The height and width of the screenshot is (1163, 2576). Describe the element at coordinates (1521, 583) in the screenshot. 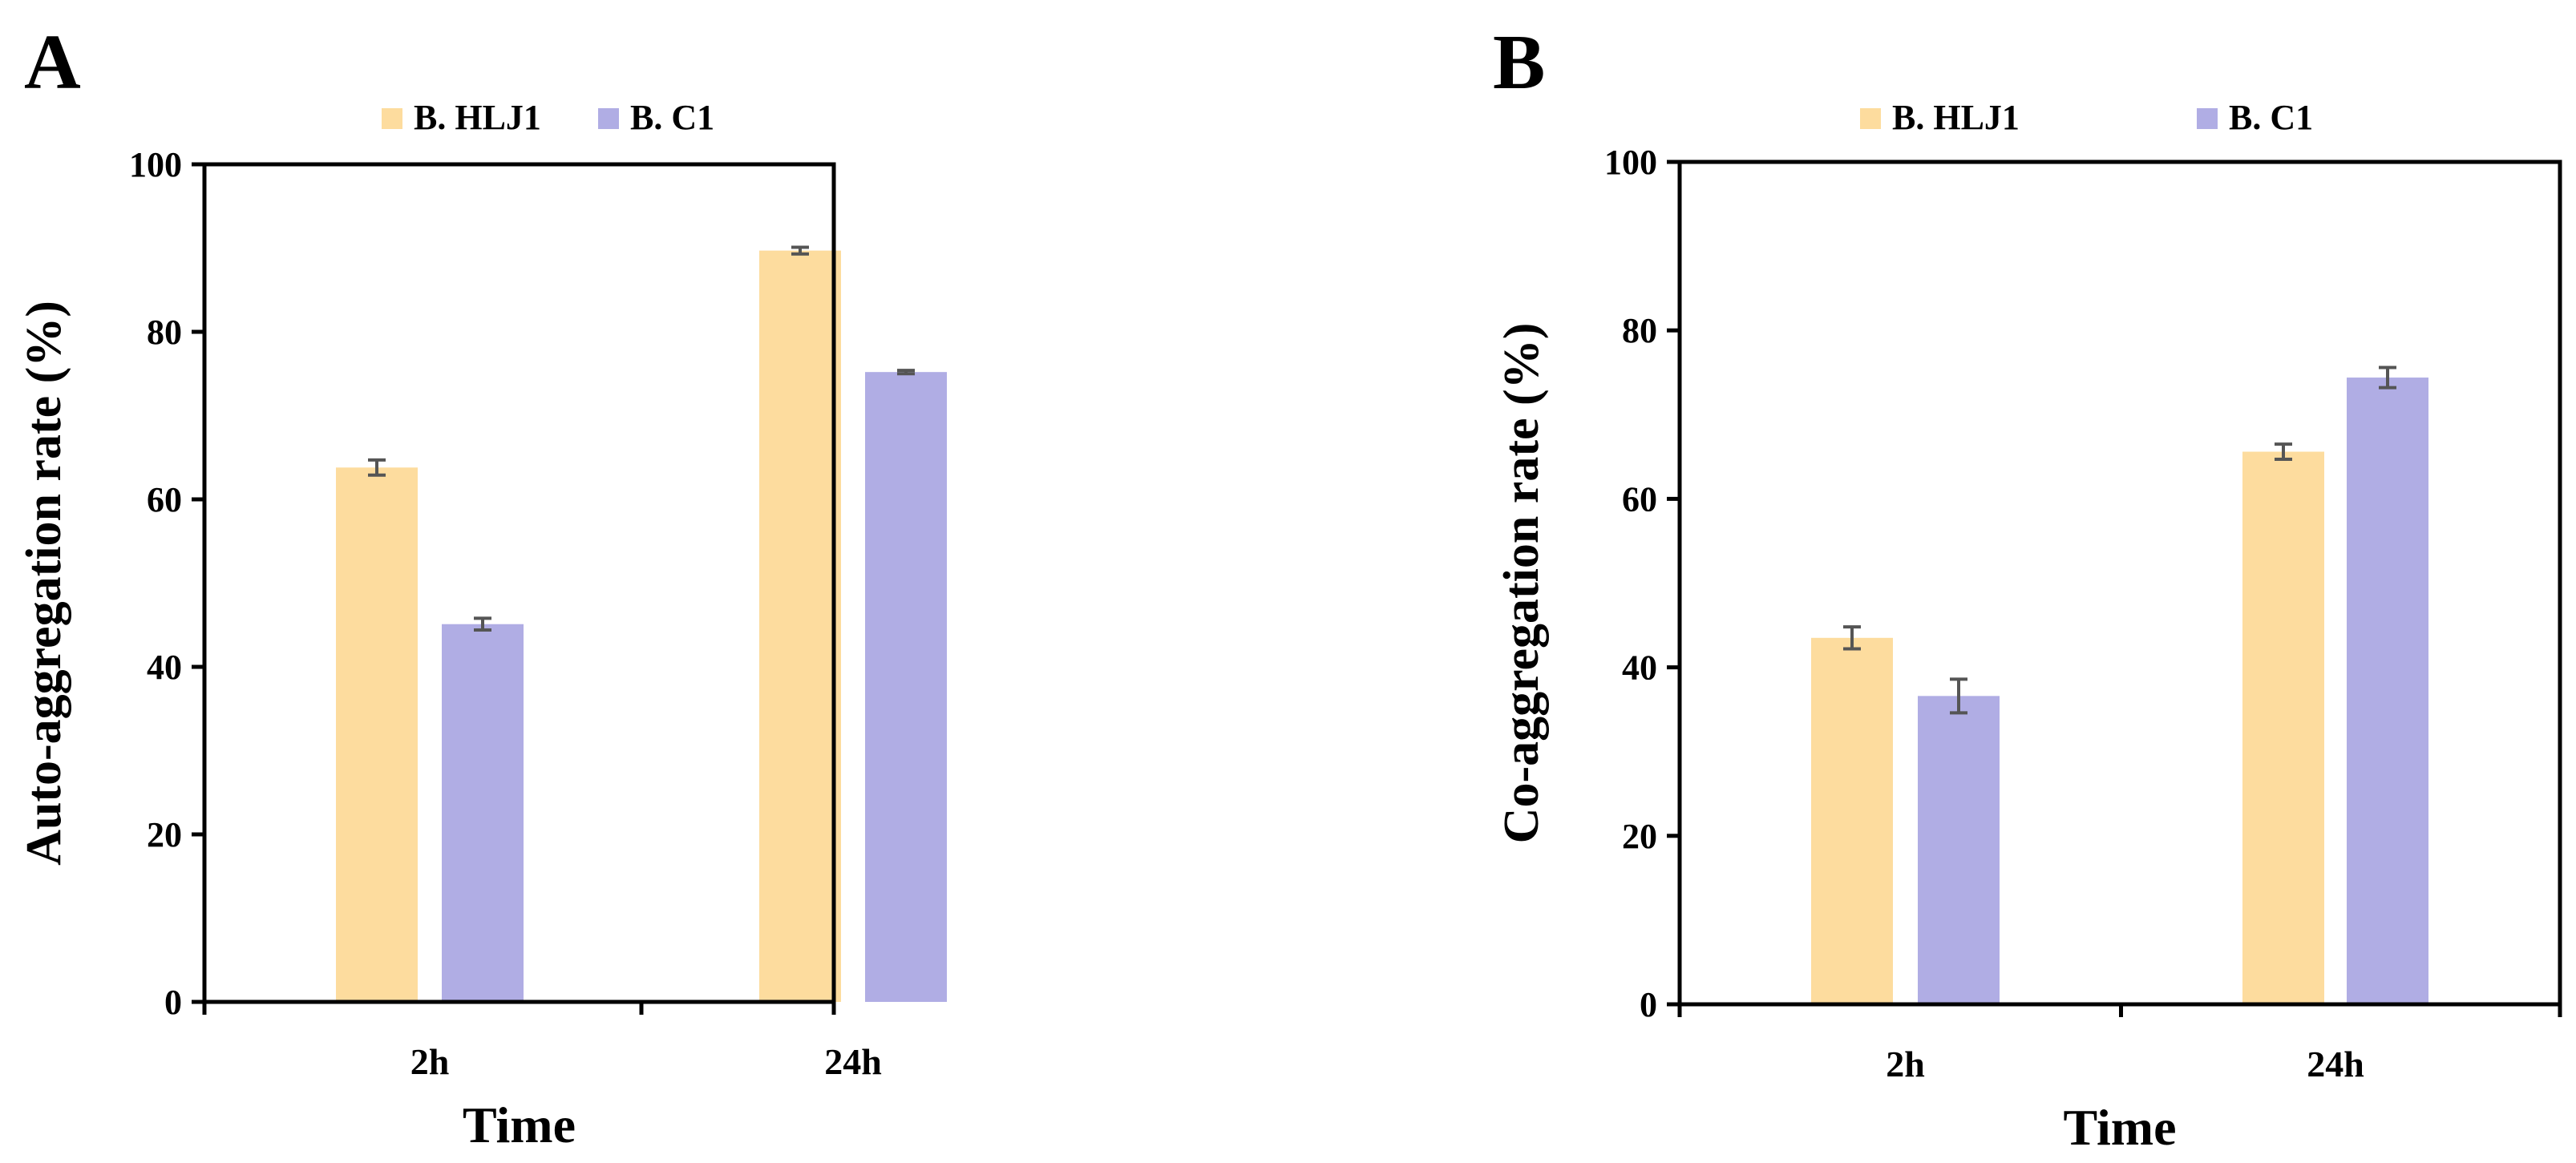

I see `y-axis-label: Co-aggregation rate (%)` at that location.